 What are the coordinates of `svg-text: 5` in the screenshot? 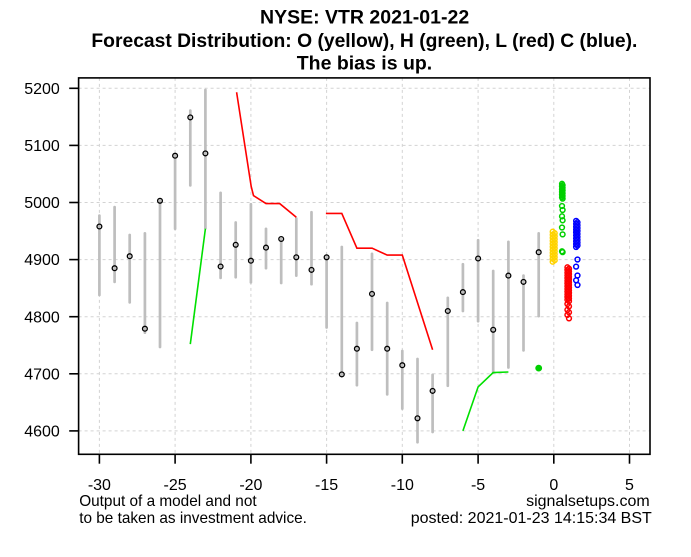 It's located at (629, 485).